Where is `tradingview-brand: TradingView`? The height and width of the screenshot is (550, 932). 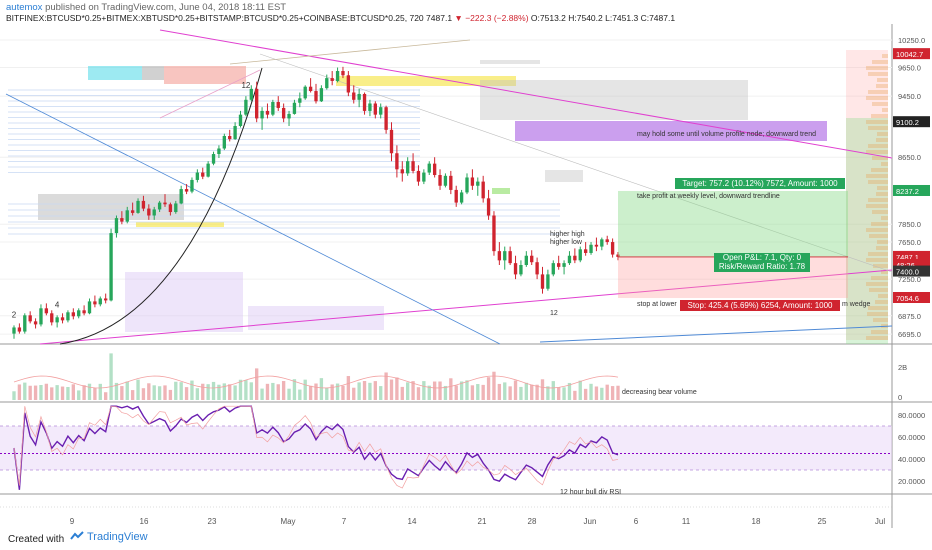 tradingview-brand: TradingView is located at coordinates (109, 537).